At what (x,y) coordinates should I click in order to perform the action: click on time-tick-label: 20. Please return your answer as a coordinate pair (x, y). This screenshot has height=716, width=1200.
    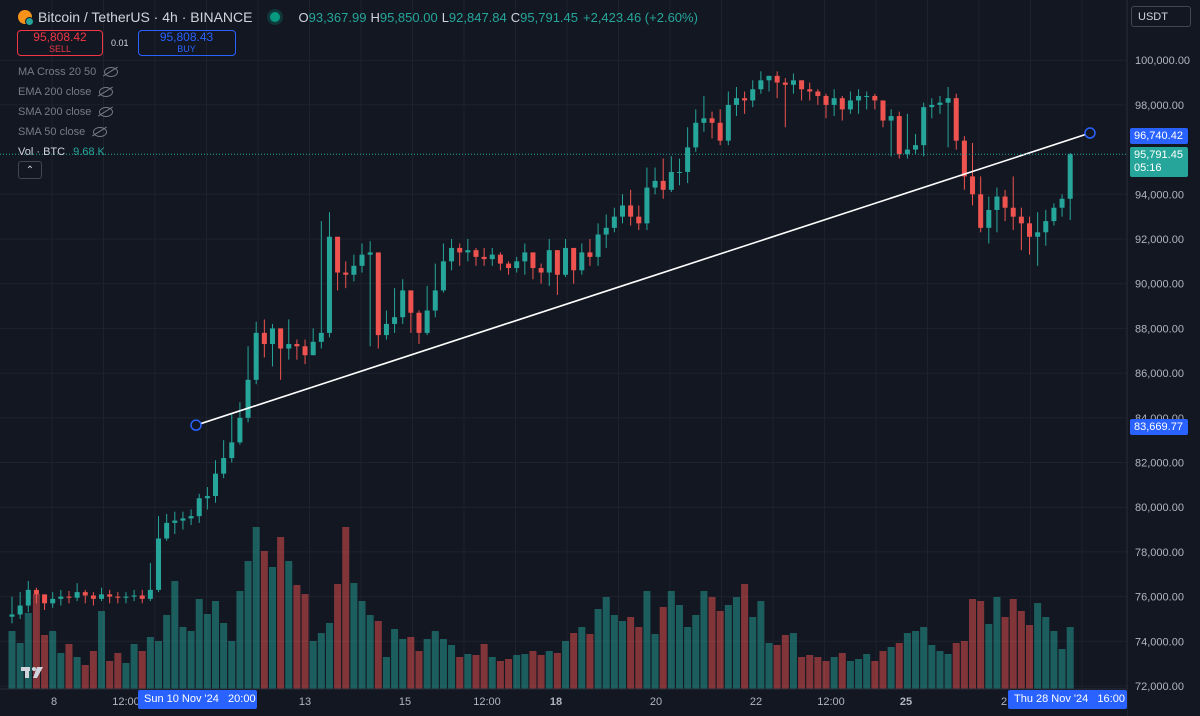
    Looking at the image, I should click on (656, 702).